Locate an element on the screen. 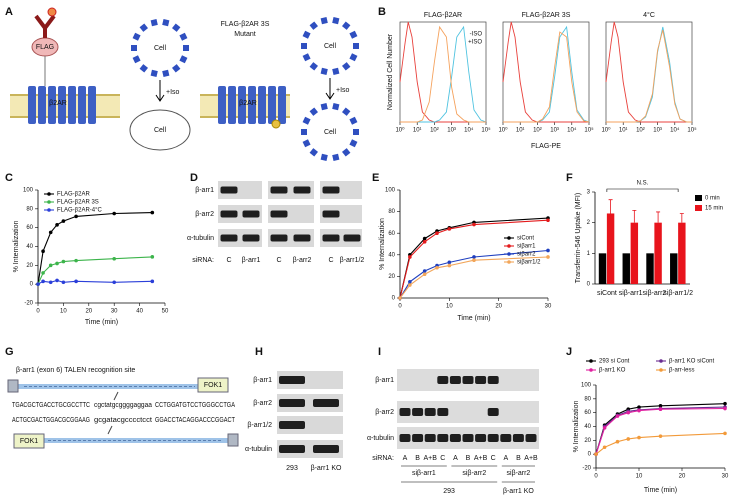 Image resolution: width=750 pixels, height=501 pixels. chart-title: FLAG-β2AR 3S is located at coordinates (546, 15).